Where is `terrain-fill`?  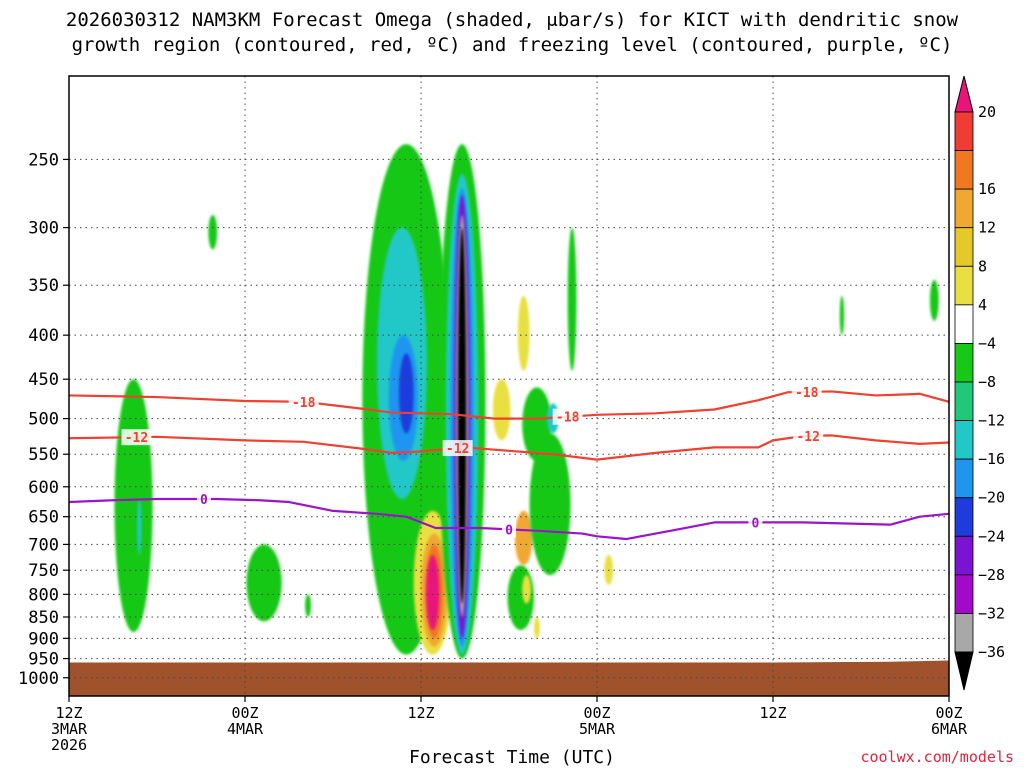 terrain-fill is located at coordinates (509, 678).